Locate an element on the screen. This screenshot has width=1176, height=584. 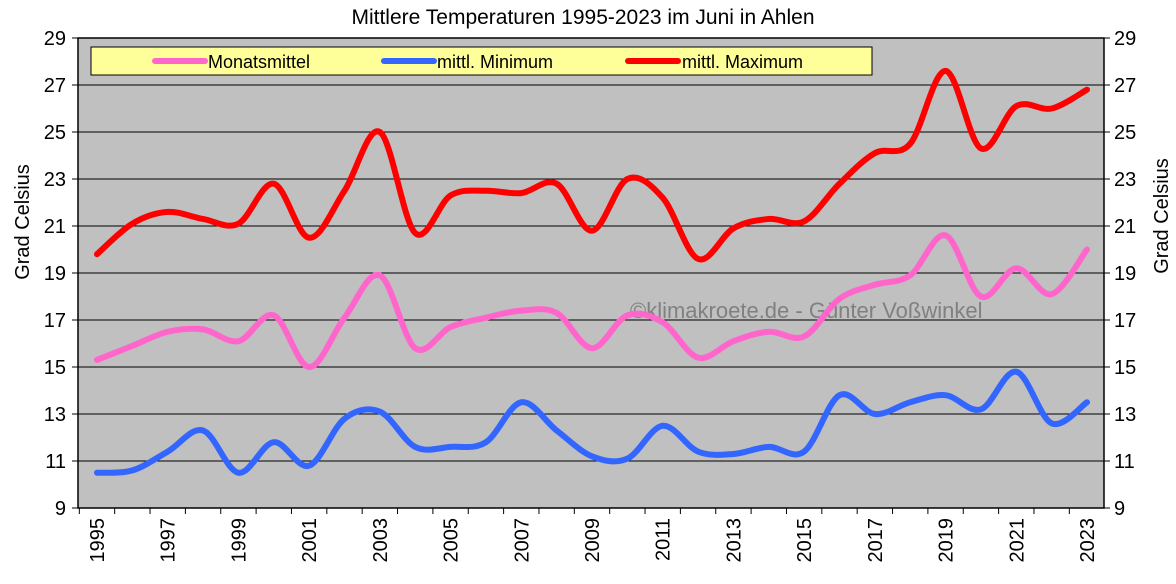
y-tick-label-left: 13 is located at coordinates (55, 415).